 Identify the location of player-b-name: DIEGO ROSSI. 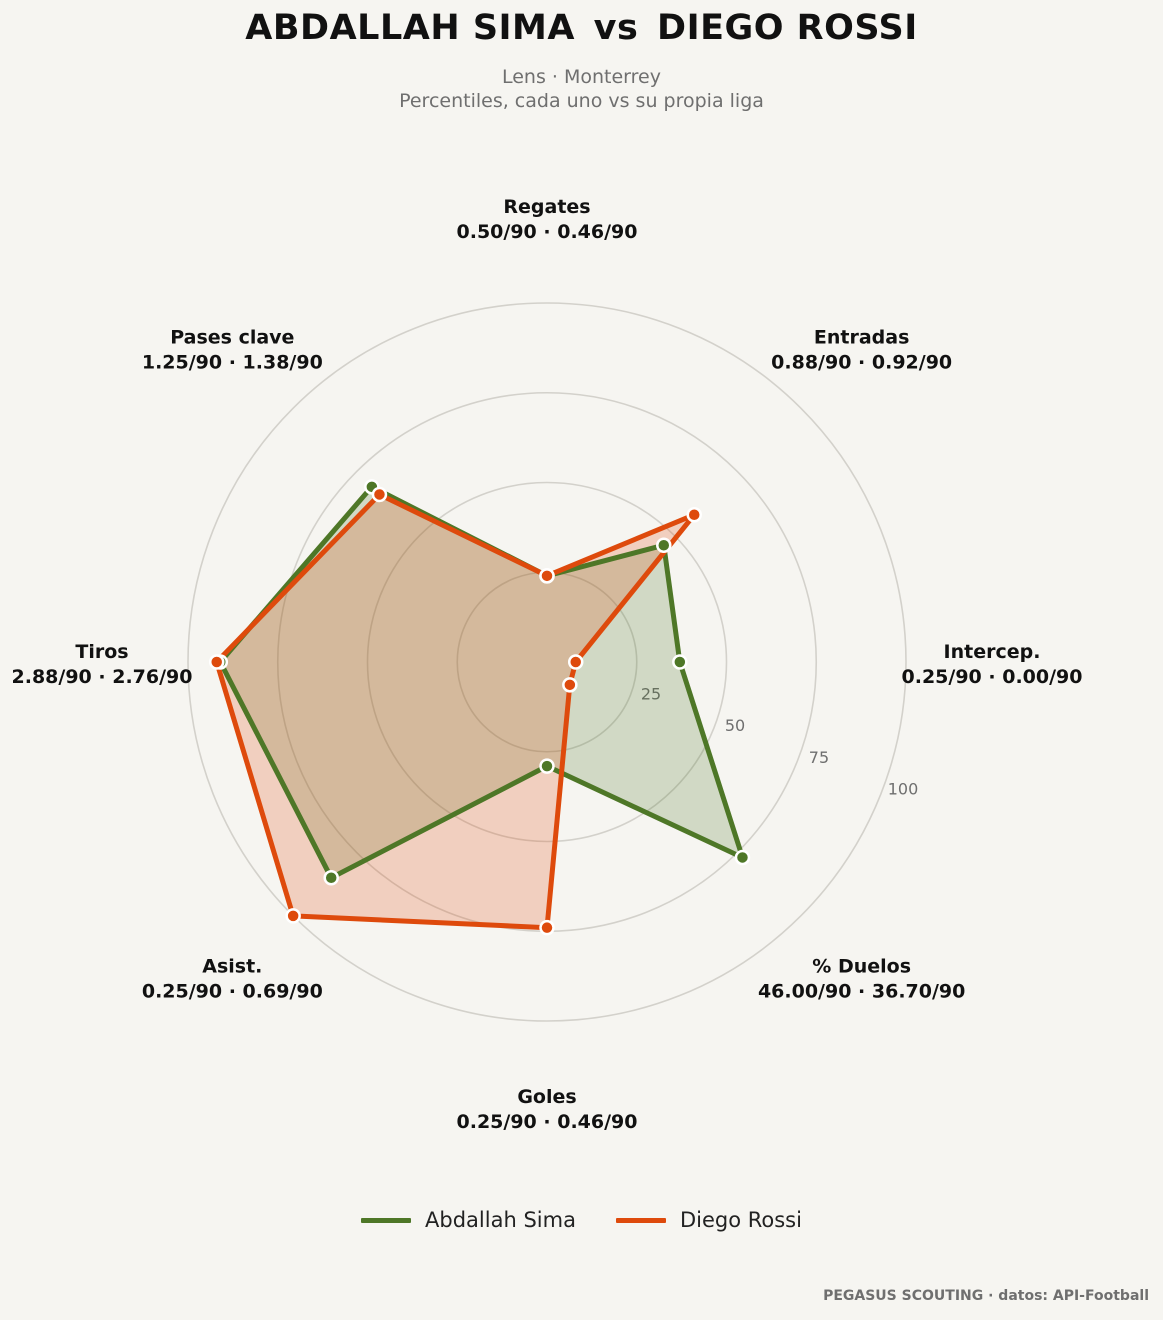
(787, 28).